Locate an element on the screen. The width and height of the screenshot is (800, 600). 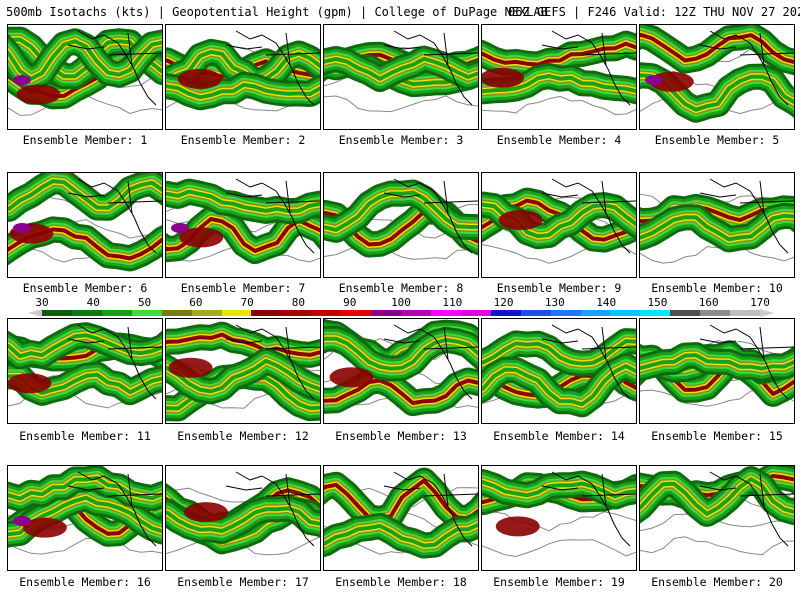
colorbar-tick-label: 170 is located at coordinates (760, 302).